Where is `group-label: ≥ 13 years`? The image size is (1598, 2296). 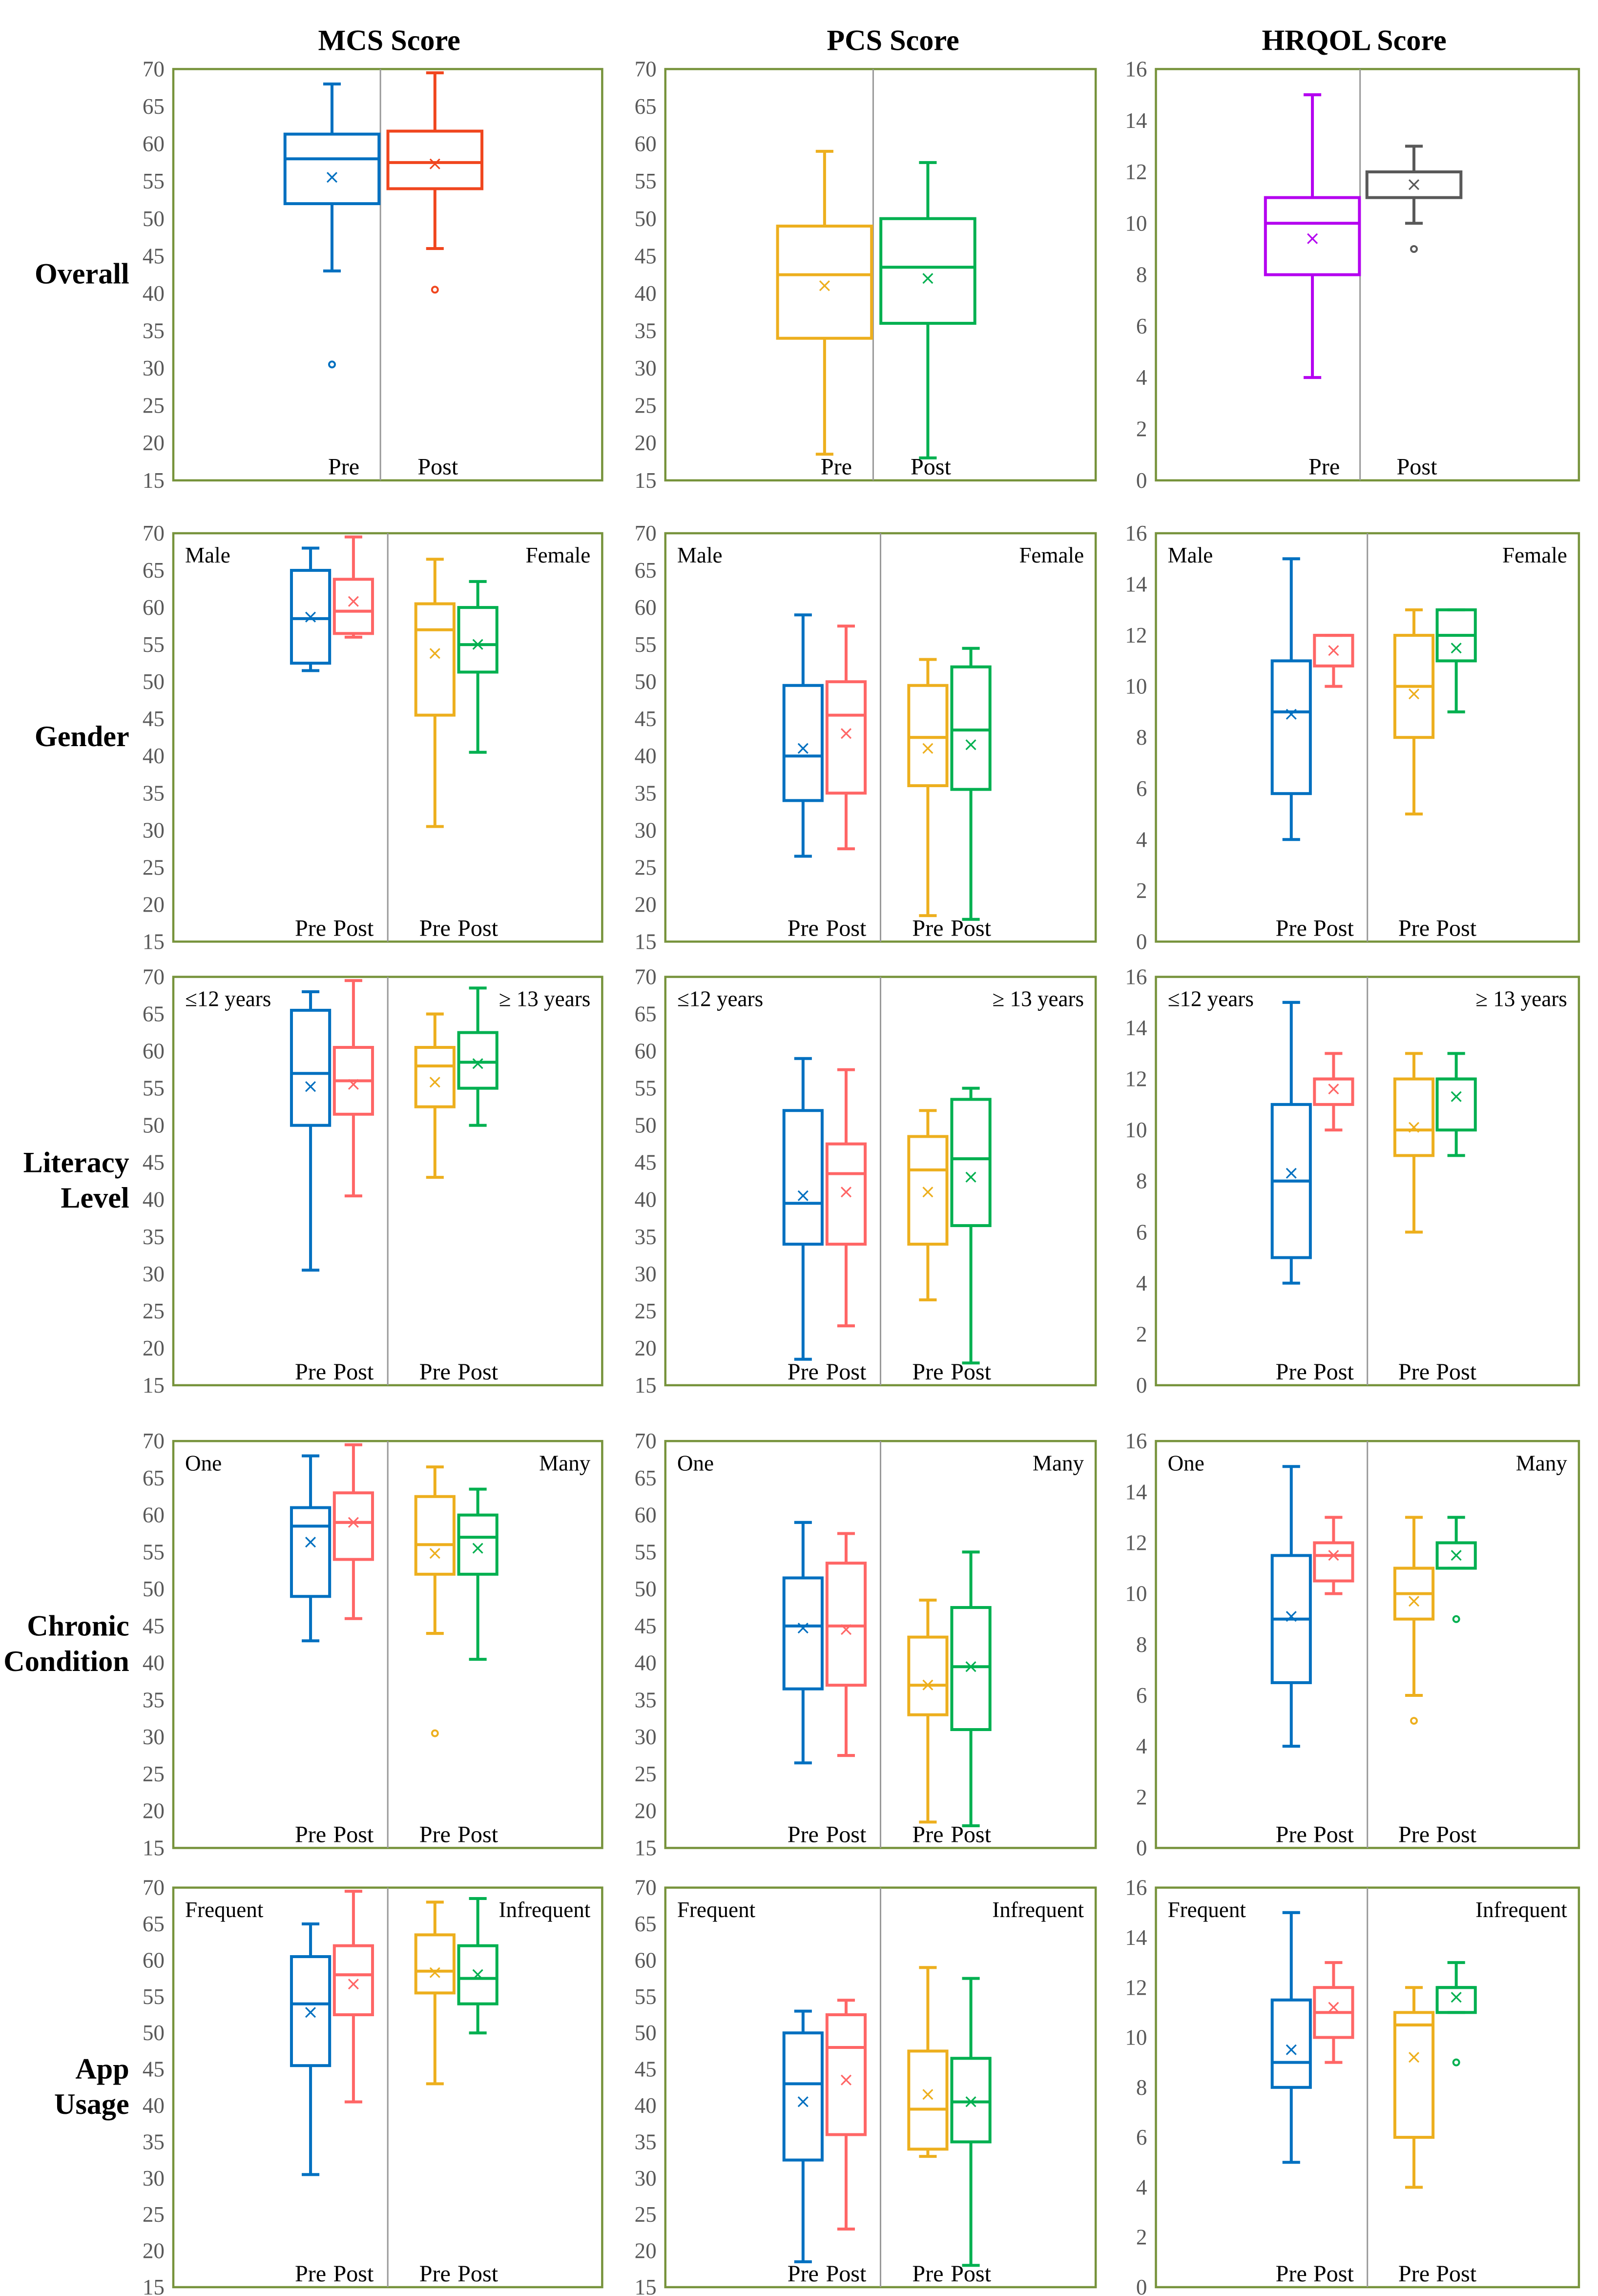
group-label: ≥ 13 years is located at coordinates (545, 999).